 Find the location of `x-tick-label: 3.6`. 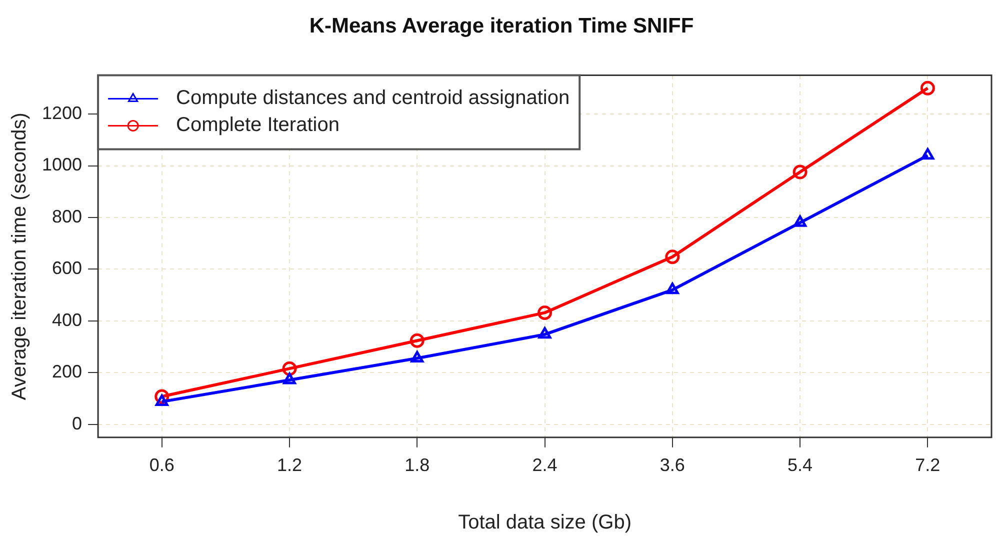

x-tick-label: 3.6 is located at coordinates (672, 465).